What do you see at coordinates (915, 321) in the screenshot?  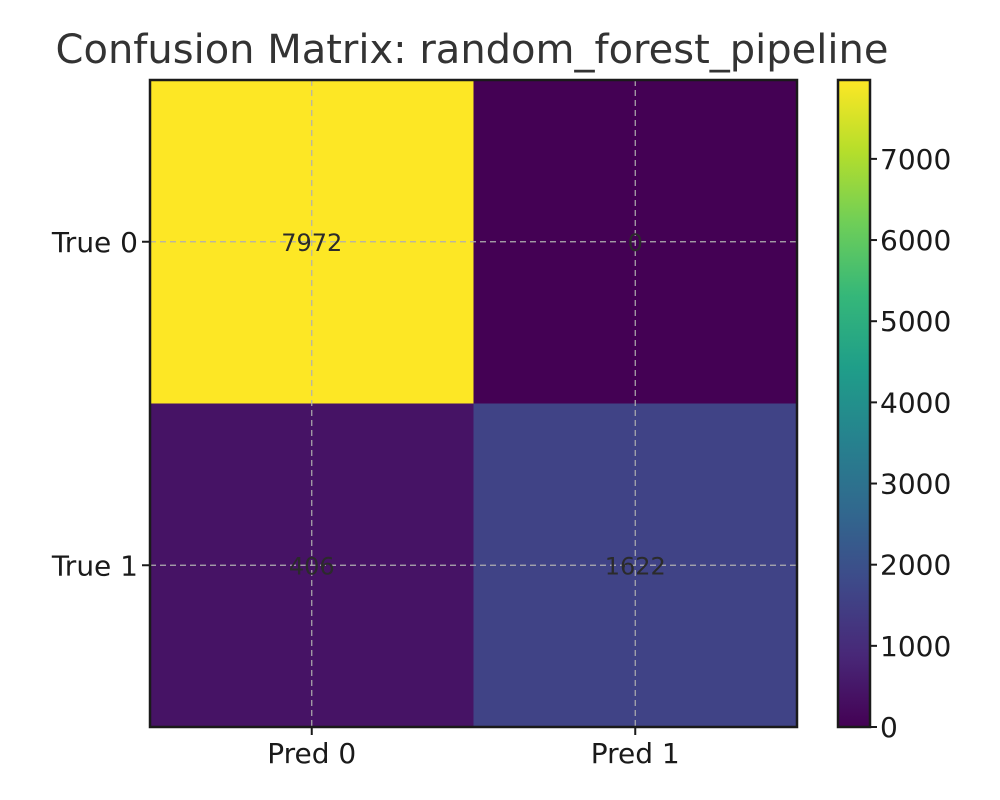 I see `colorbar-tick-label: 5000` at bounding box center [915, 321].